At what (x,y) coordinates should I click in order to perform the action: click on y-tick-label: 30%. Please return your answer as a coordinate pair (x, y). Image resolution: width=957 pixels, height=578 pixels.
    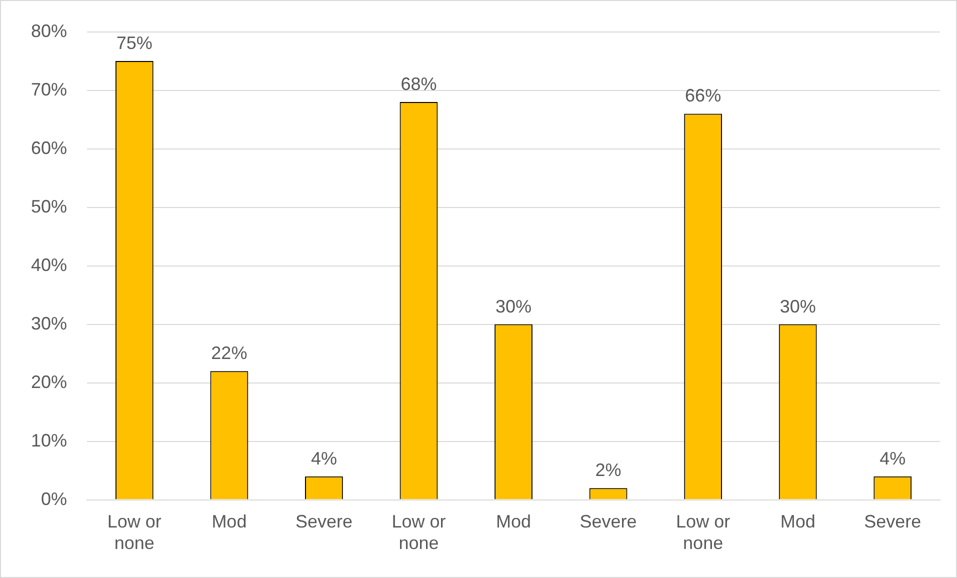
    Looking at the image, I should click on (49, 323).